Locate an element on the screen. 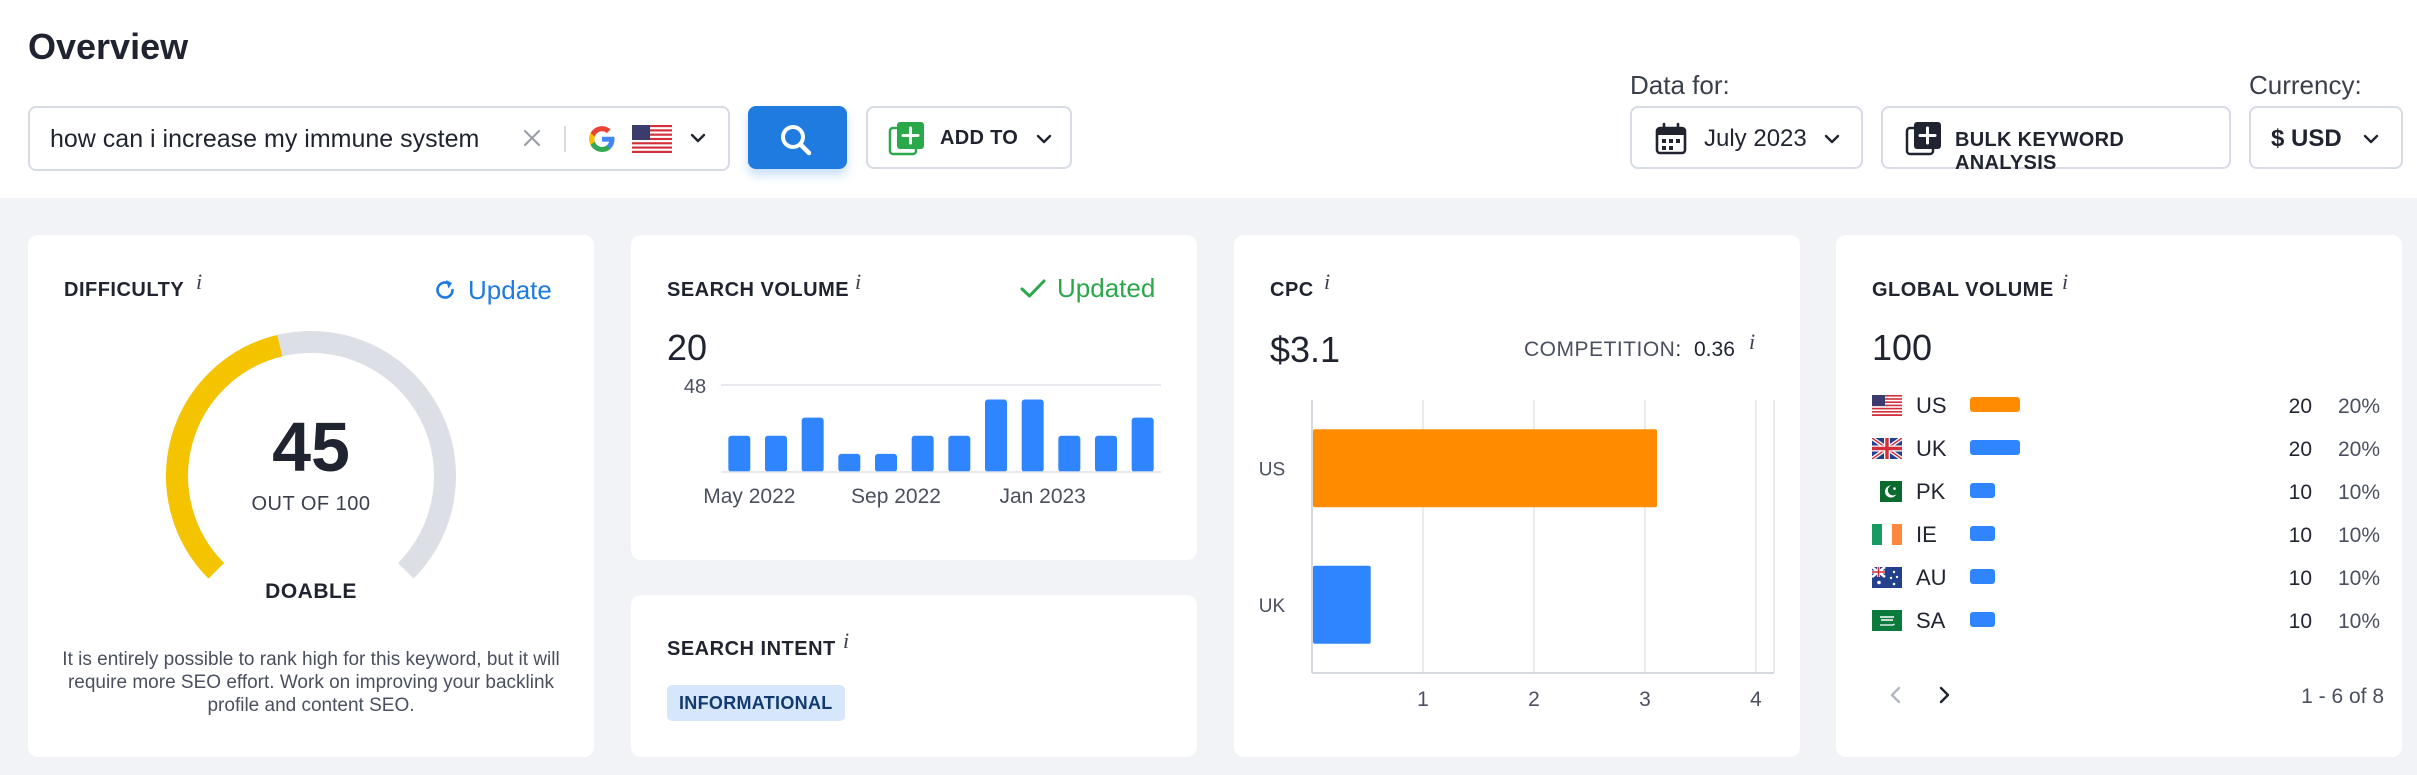 The width and height of the screenshot is (2417, 775). us-flag-icon is located at coordinates (652, 139).